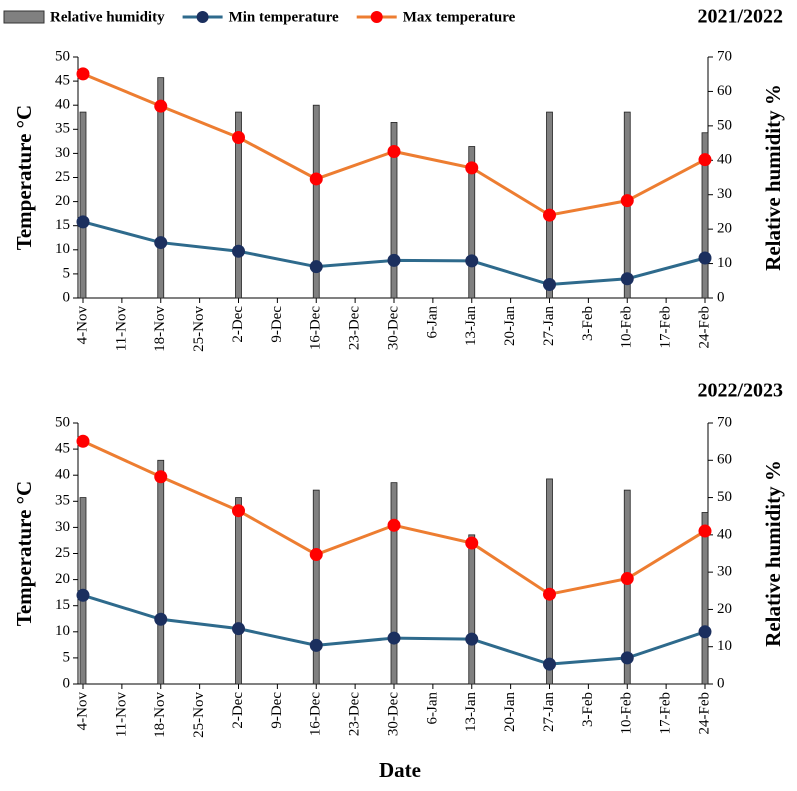  What do you see at coordinates (160, 329) in the screenshot?
I see `x-tick-label: 18-Nov` at bounding box center [160, 329].